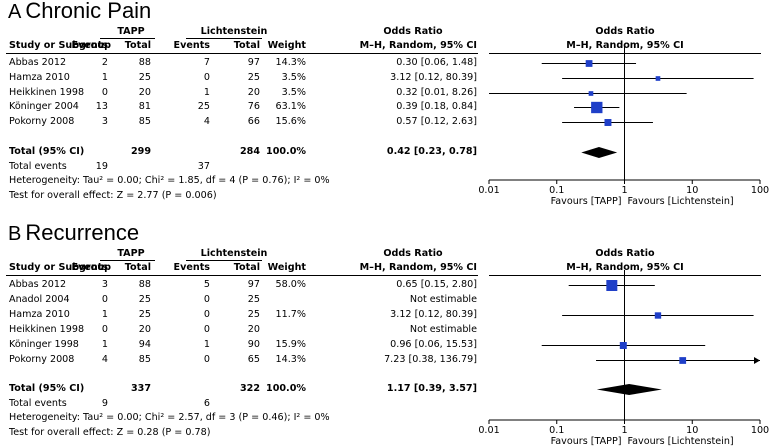  What do you see at coordinates (101, 166) in the screenshot?
I see `total-events-tapp: 19` at bounding box center [101, 166].